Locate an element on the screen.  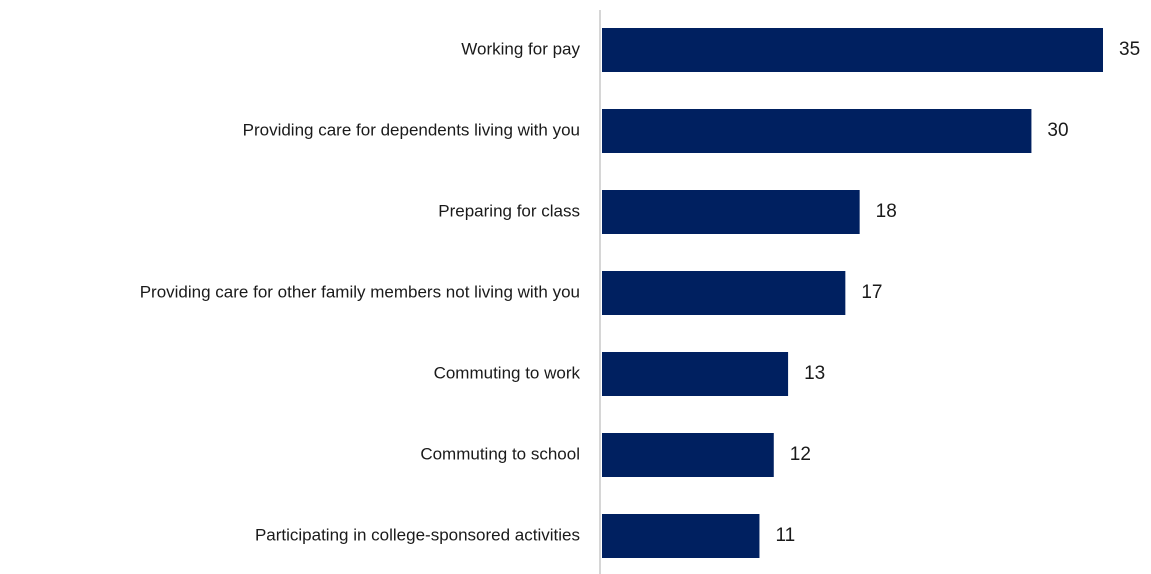
value-label-6: 11 is located at coordinates (785, 535).